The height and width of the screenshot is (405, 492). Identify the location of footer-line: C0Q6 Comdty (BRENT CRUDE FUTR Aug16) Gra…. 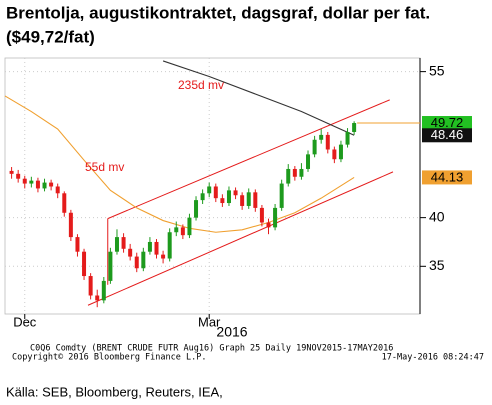
(211, 349).